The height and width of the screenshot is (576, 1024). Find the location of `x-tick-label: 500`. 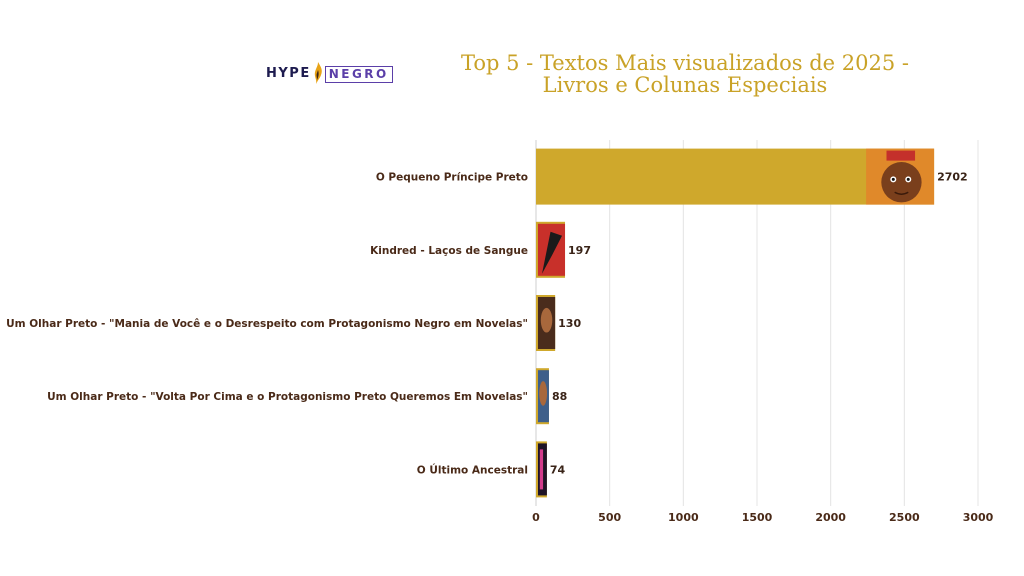

x-tick-label: 500 is located at coordinates (609, 517).